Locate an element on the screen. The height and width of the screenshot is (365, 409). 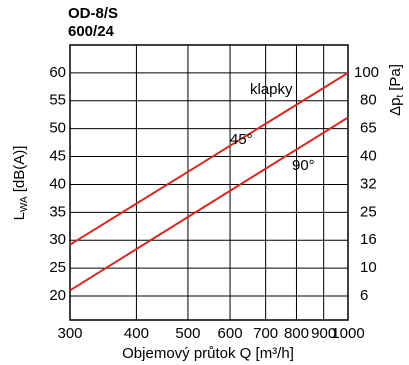
x-tick-label: 800 is located at coordinates (296, 333).